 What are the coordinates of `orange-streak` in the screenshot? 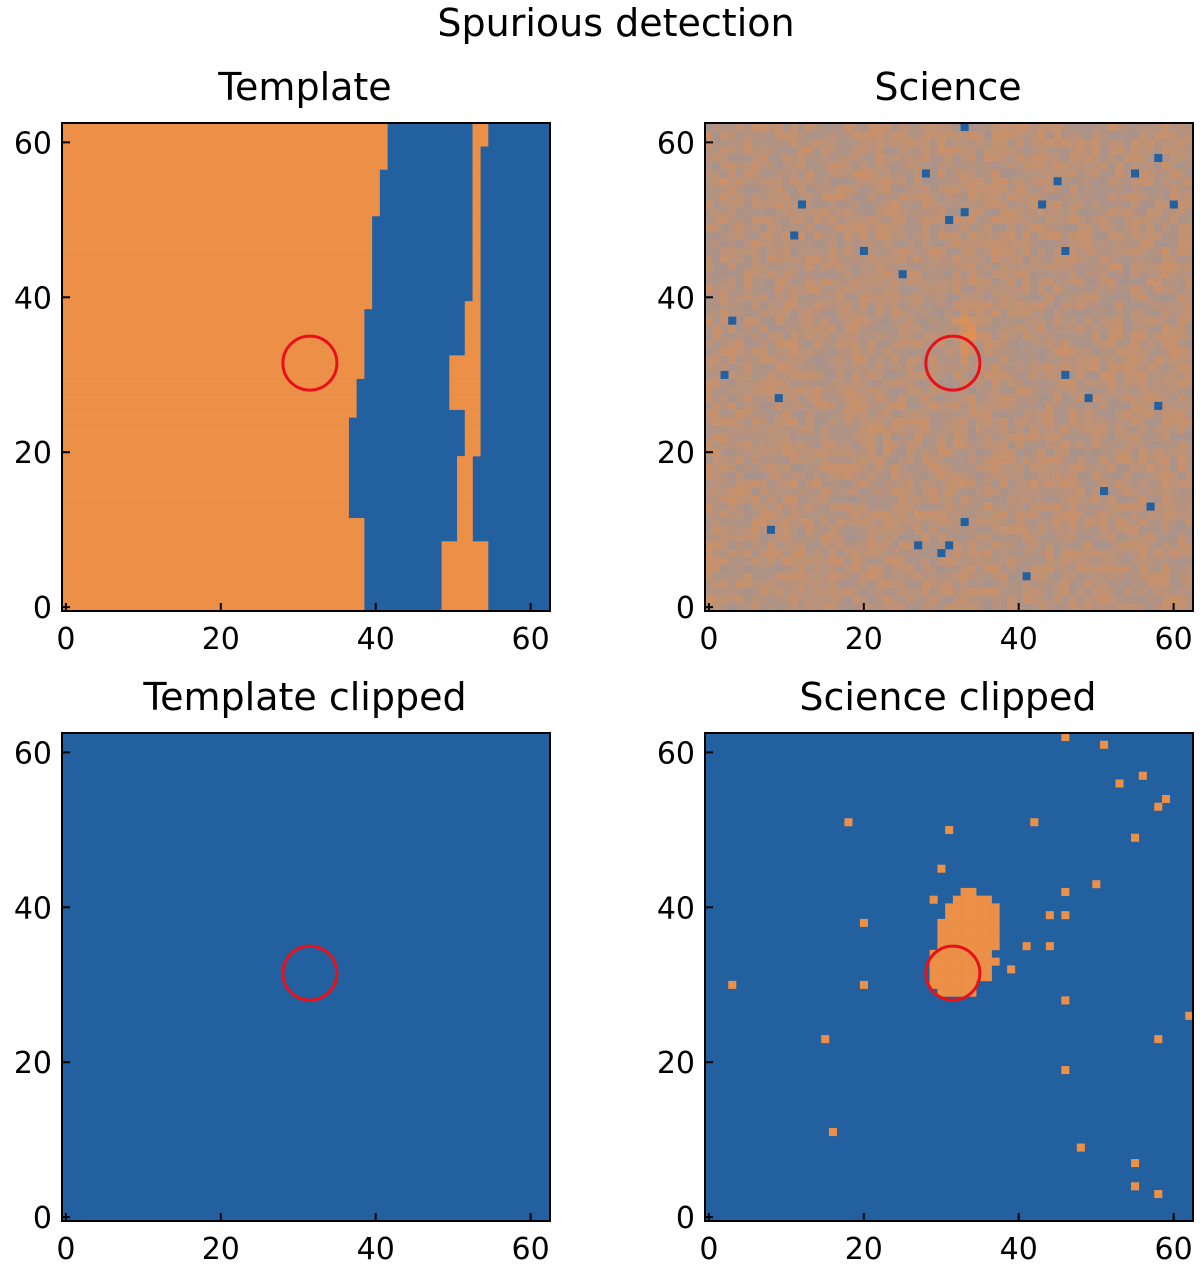 It's located at (465, 529).